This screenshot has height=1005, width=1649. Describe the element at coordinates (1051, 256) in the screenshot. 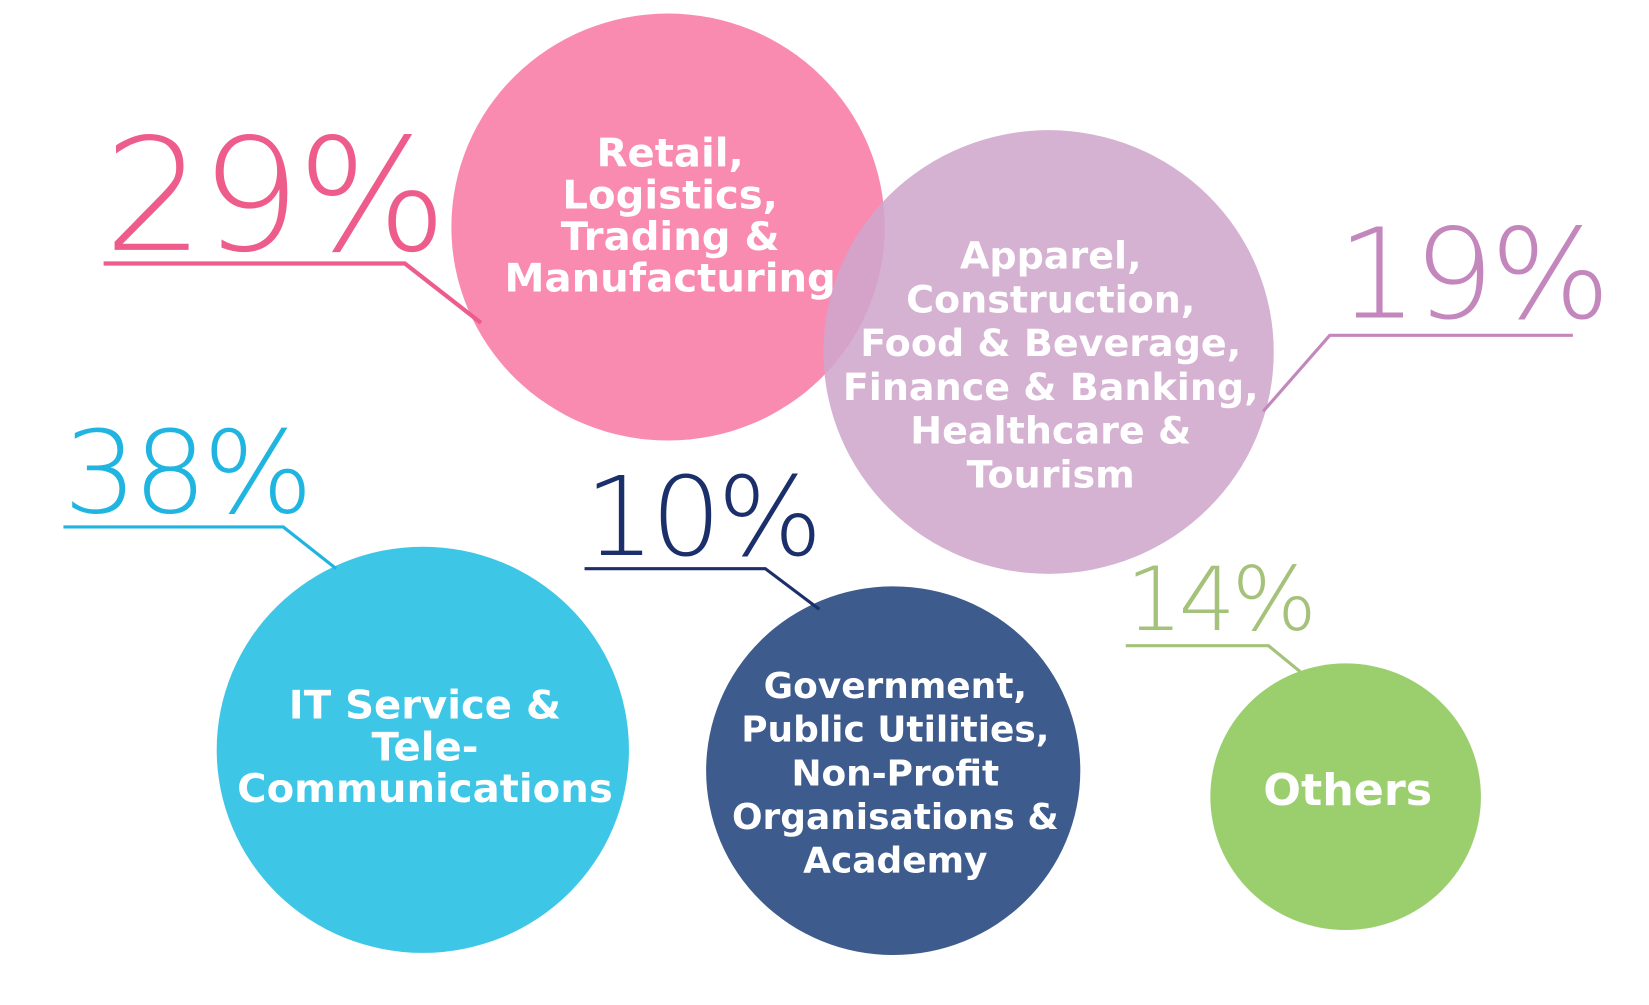

I see `bubble-label-line: Apparel,` at that location.